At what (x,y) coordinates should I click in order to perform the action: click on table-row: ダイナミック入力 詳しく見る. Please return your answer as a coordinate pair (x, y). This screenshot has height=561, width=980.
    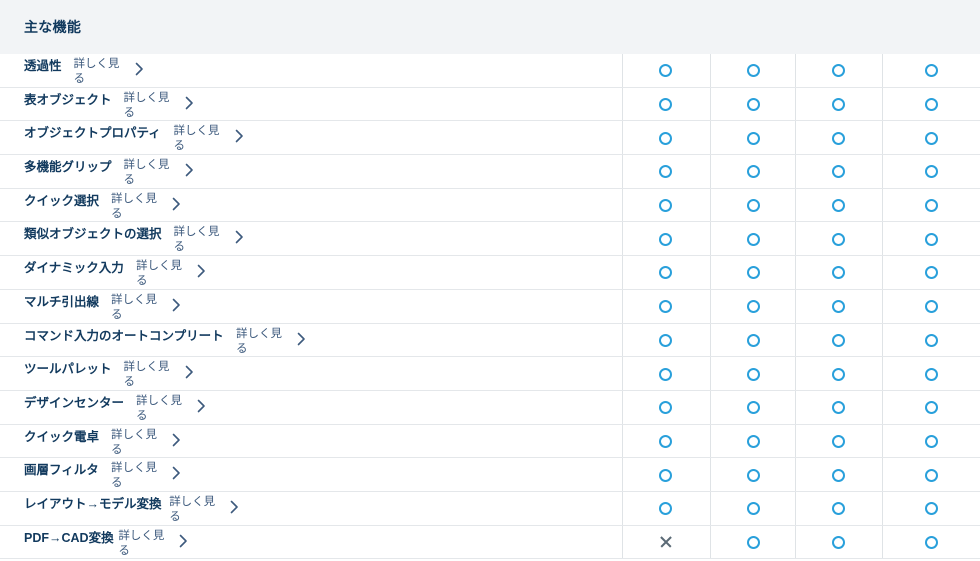
    Looking at the image, I should click on (490, 273).